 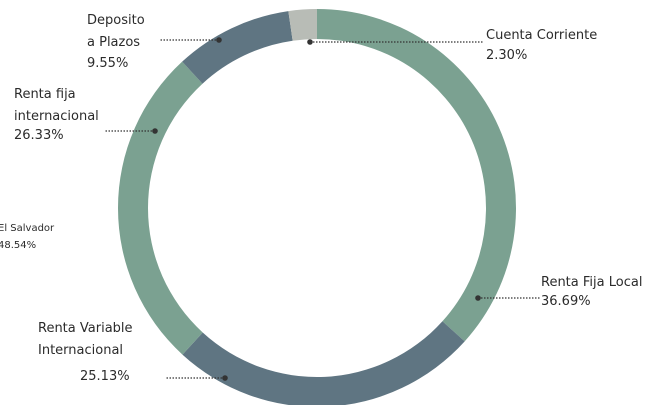 I want to click on category-label: Renta fija internacional, so click(x=56, y=105).